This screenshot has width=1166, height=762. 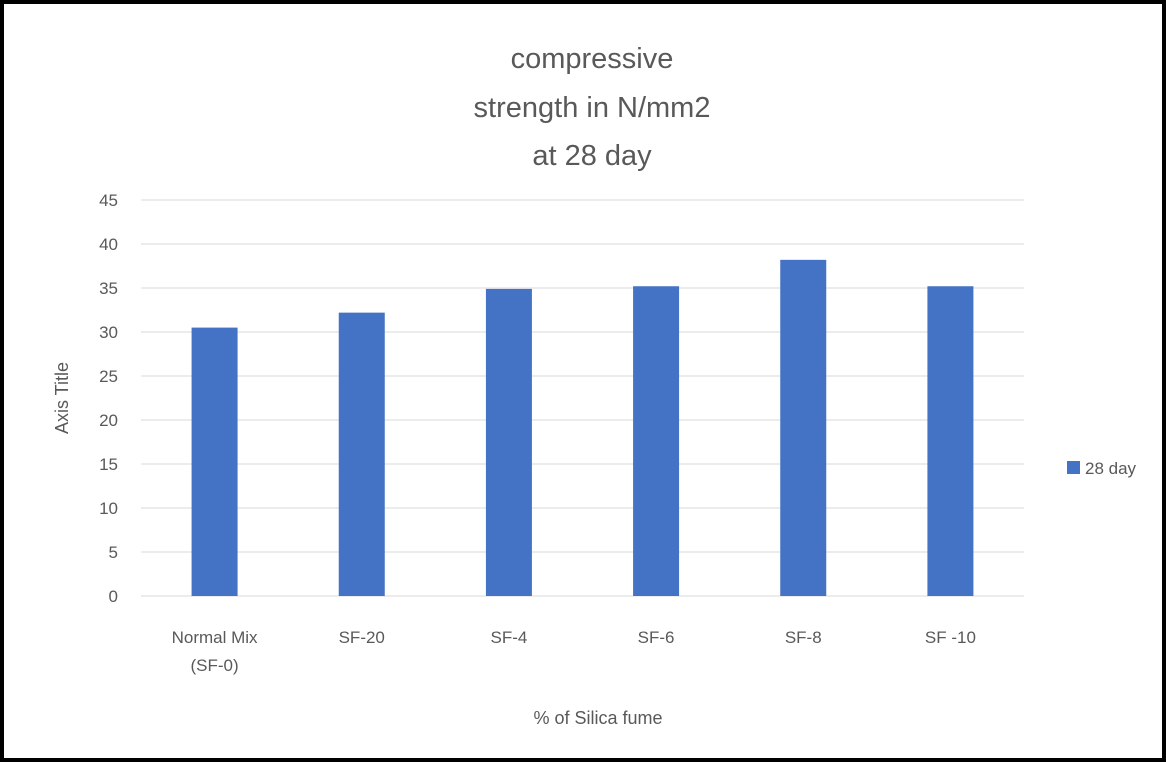 I want to click on y-tick-label: 5, so click(x=113, y=552).